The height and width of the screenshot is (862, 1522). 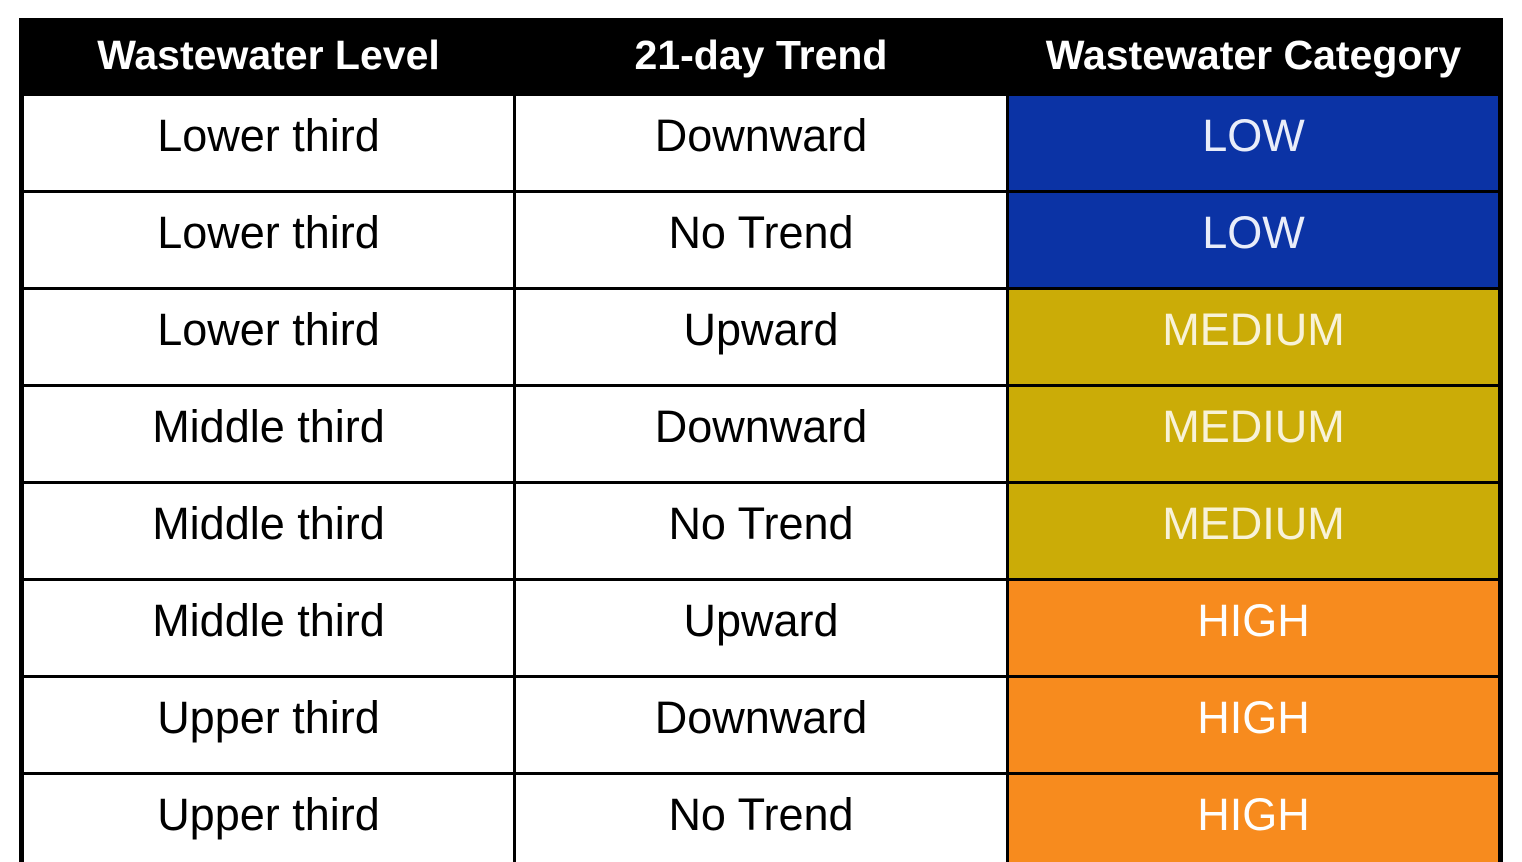 I want to click on table-row: Lower third No Trend LOW, so click(x=761, y=240).